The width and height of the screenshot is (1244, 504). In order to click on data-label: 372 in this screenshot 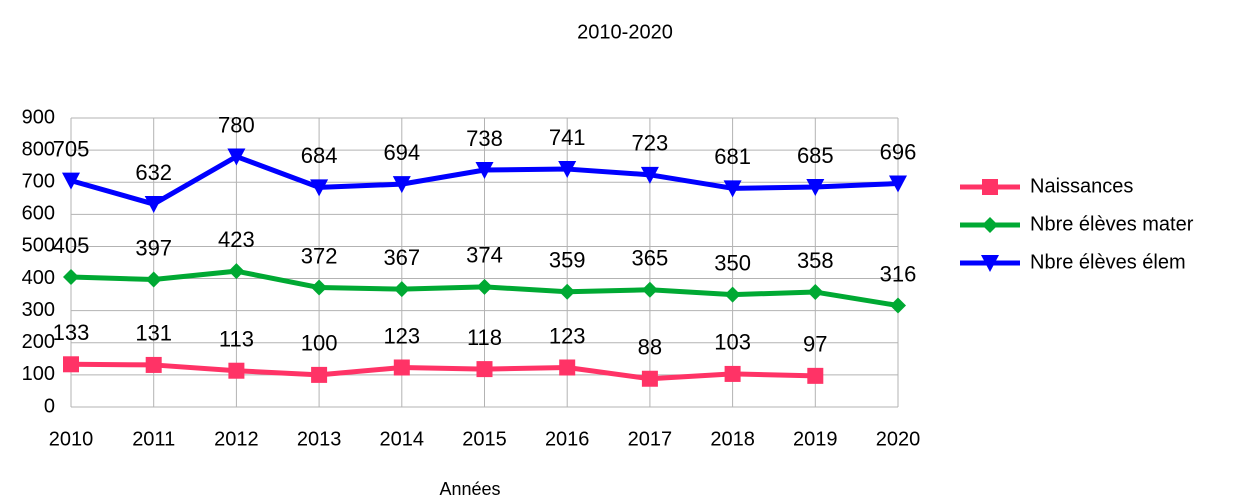, I will do `click(319, 255)`.